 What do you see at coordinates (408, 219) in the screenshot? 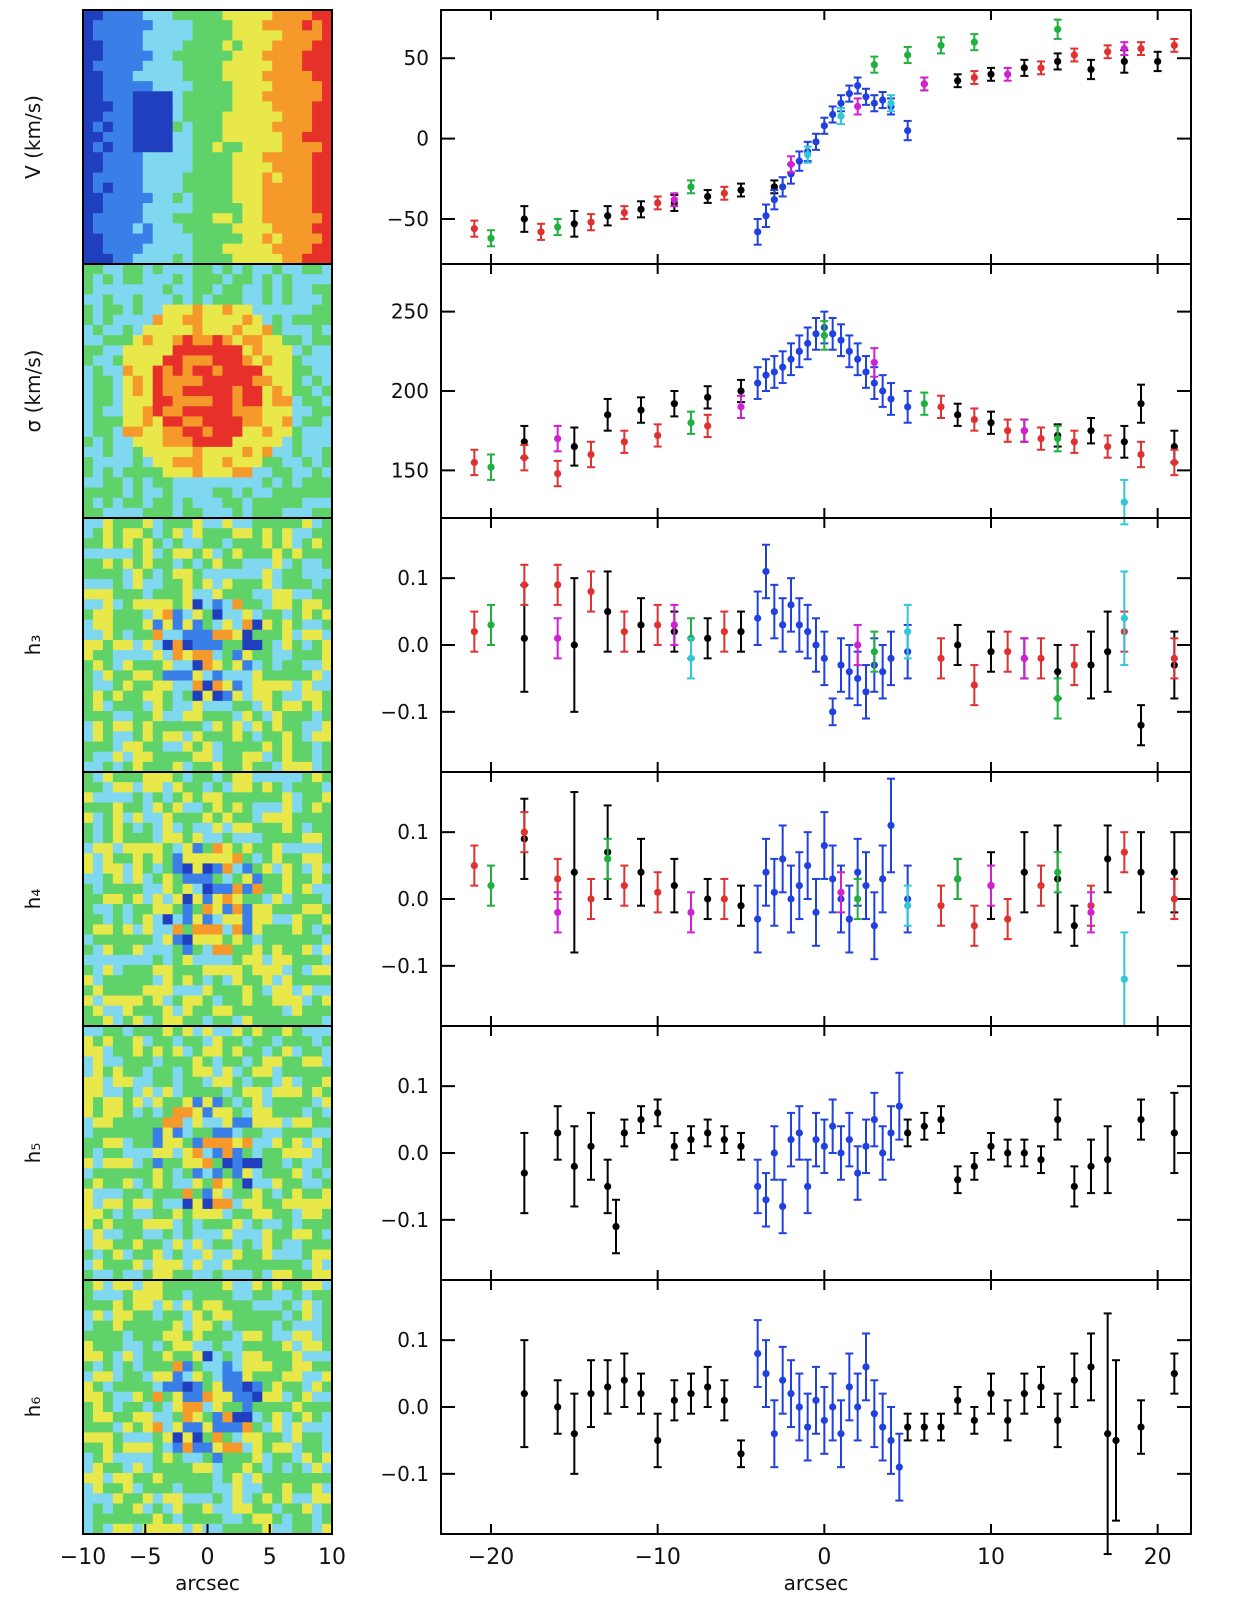
I see `y-tick-label: −50` at bounding box center [408, 219].